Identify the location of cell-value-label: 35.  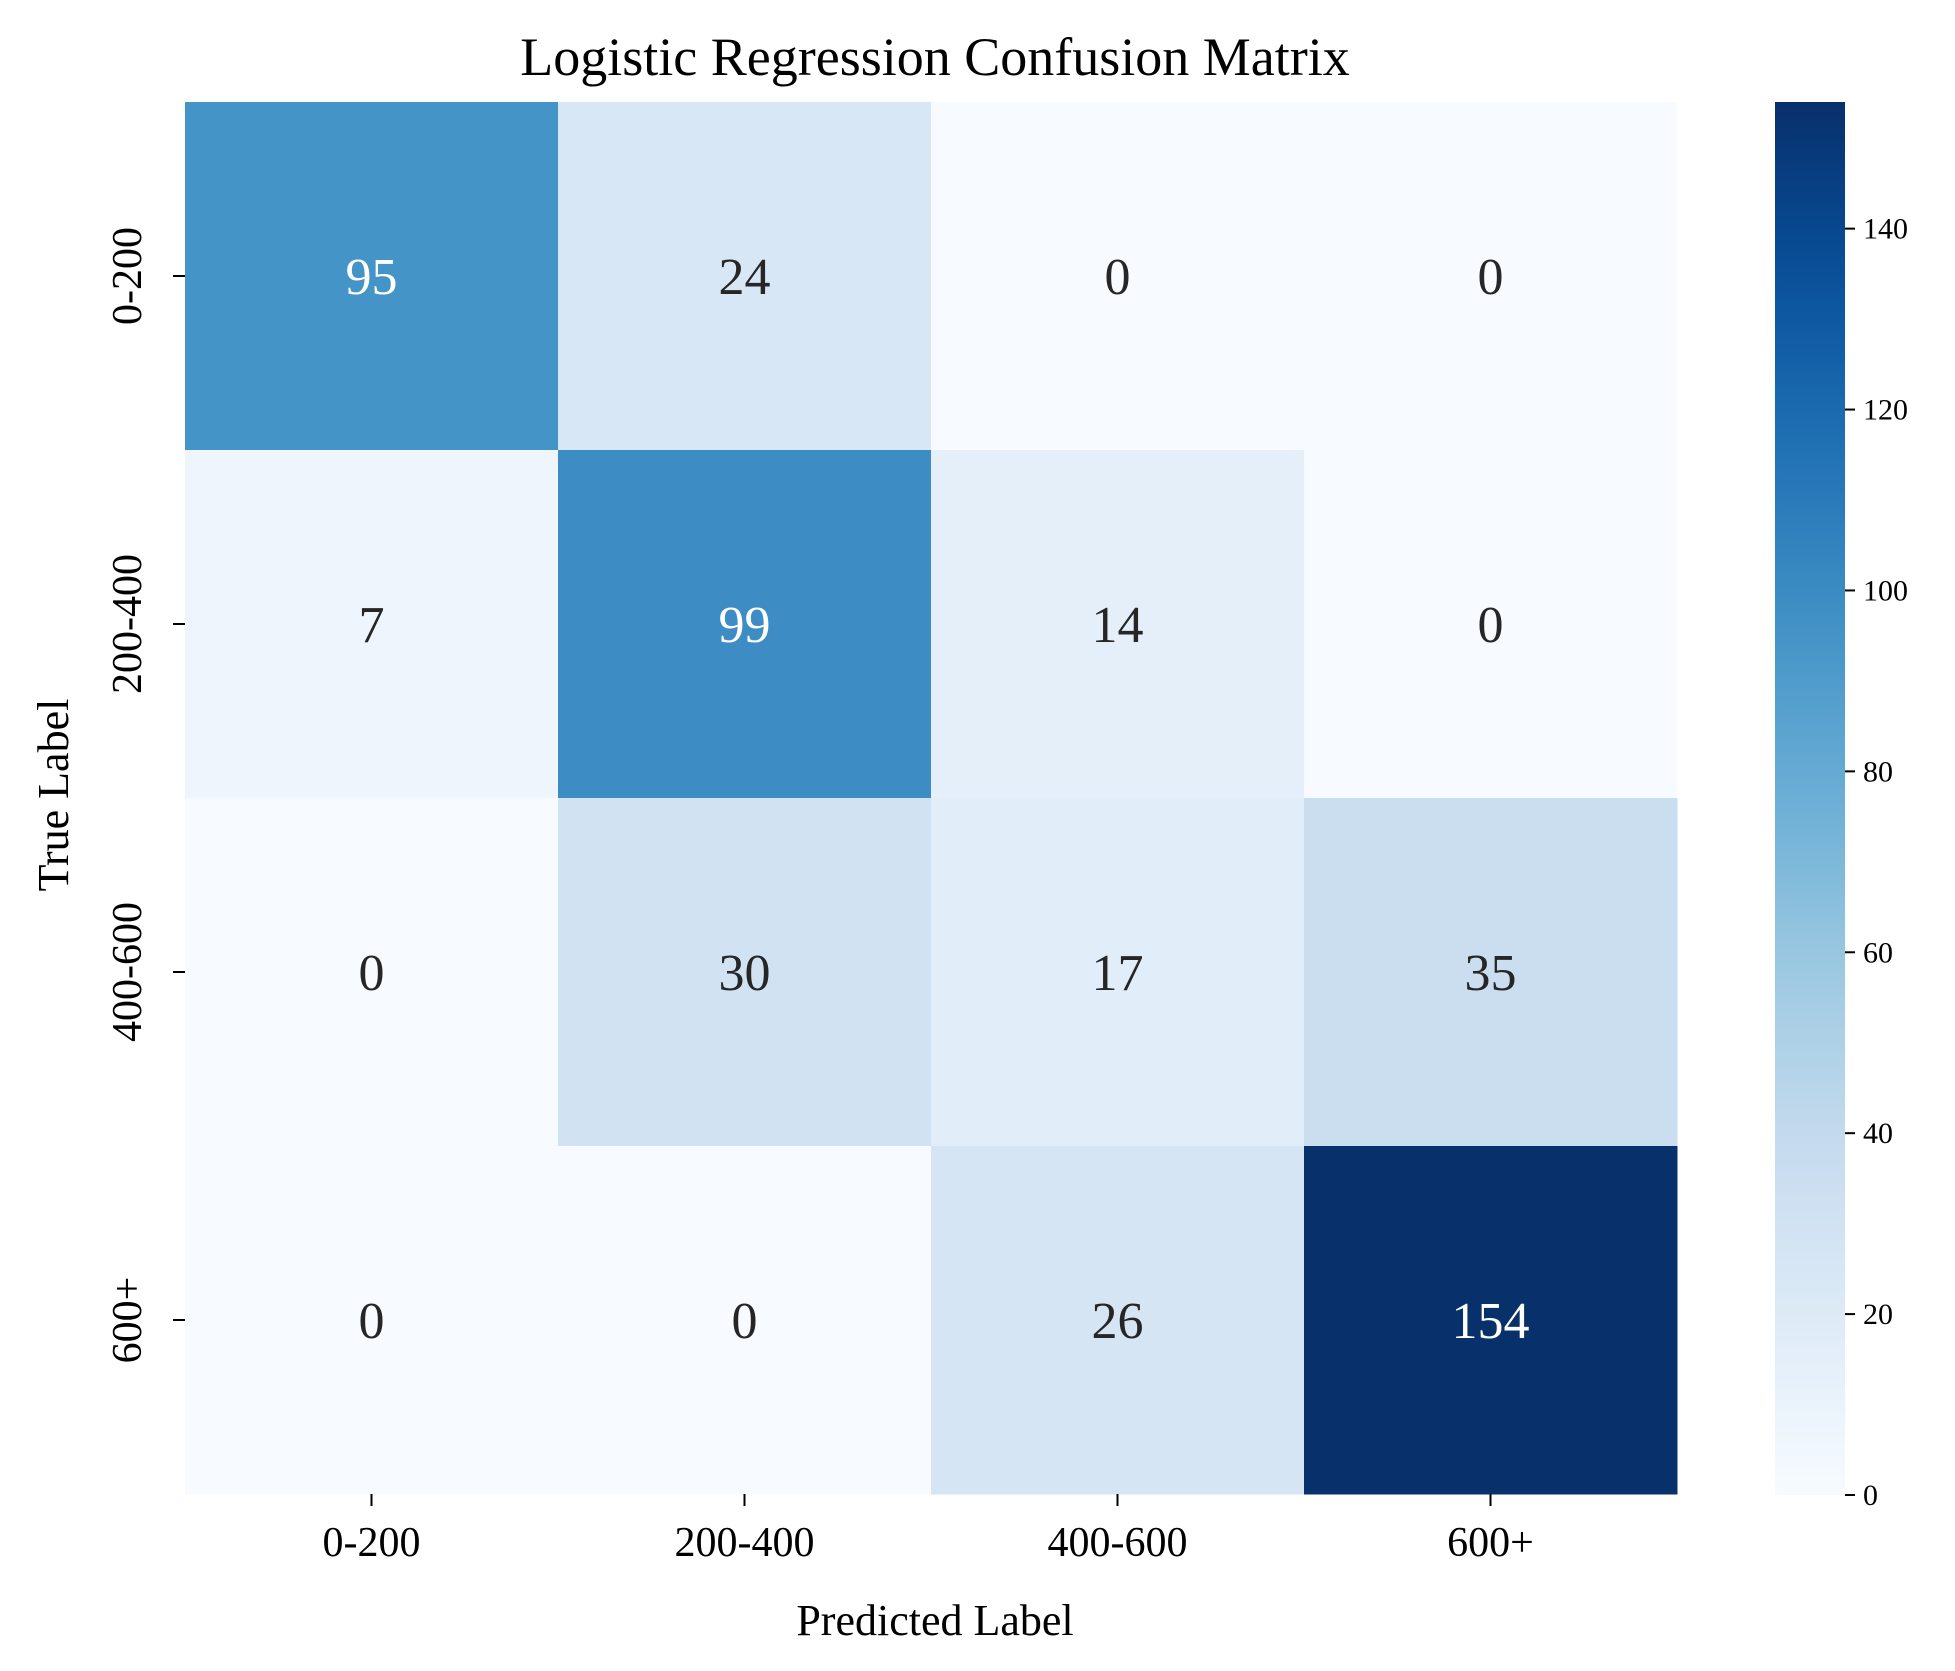
(1491, 973).